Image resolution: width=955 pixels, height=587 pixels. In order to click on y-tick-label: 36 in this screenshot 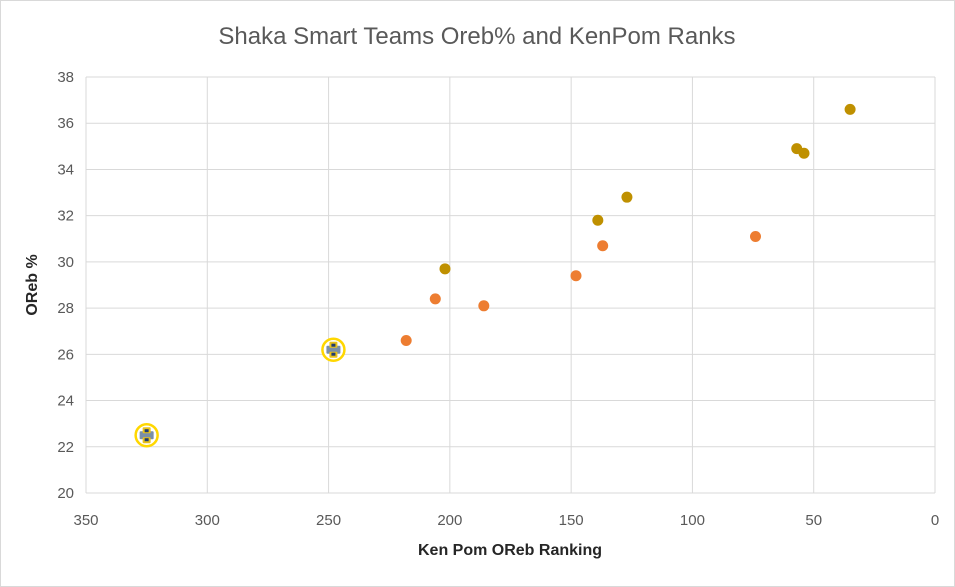, I will do `click(65, 123)`.